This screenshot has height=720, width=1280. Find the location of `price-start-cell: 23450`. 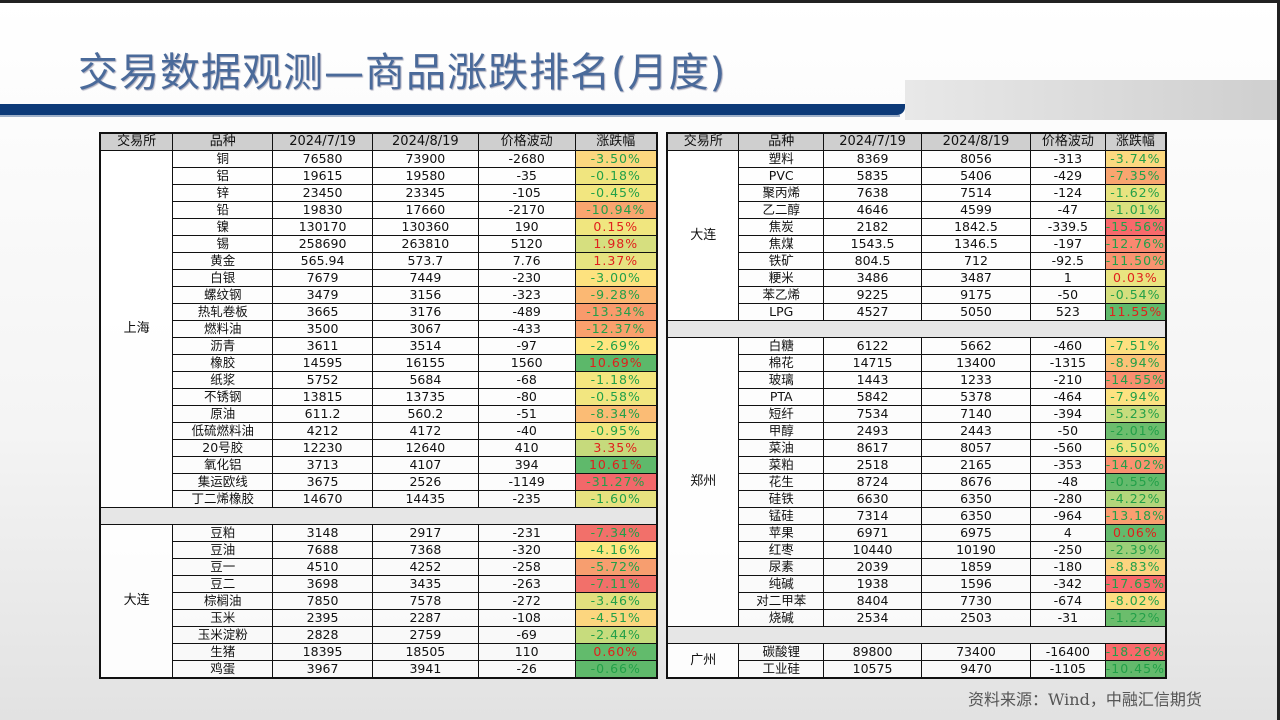

price-start-cell: 23450 is located at coordinates (322, 193).